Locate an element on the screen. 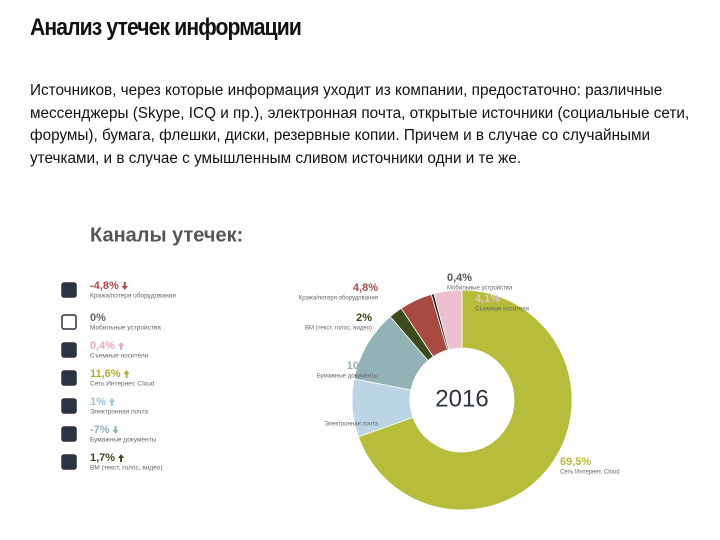  segment-value: 4,1% is located at coordinates (487, 299).